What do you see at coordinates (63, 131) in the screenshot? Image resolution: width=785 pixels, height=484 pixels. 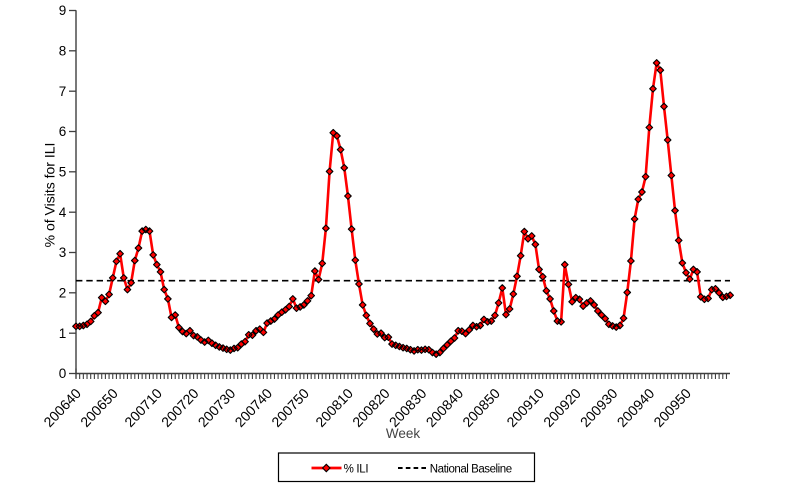 I see `svg-text: 6` at bounding box center [63, 131].